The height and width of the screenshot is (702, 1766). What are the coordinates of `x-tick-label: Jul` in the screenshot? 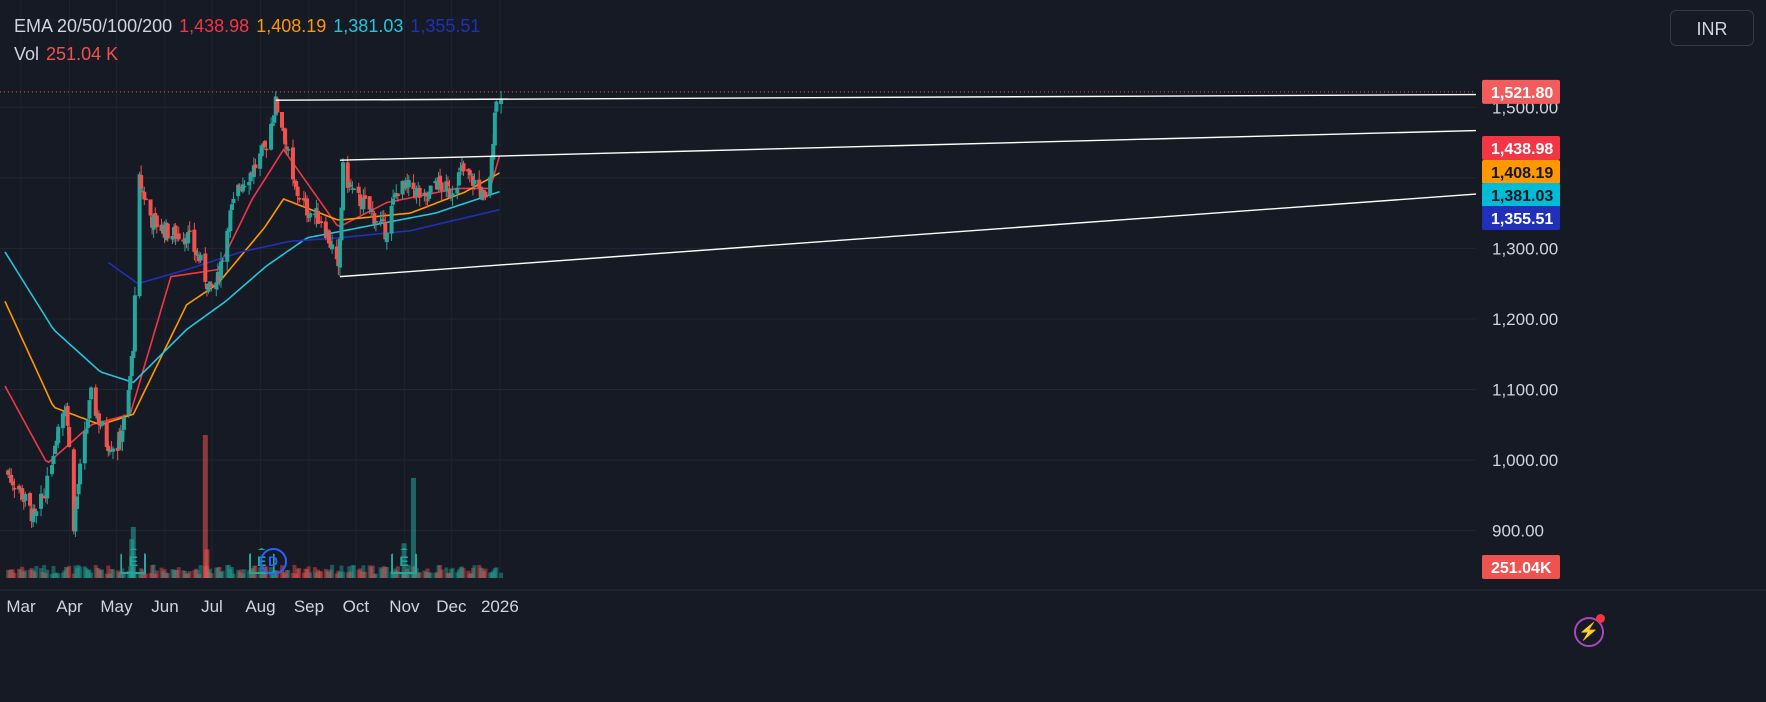 It's located at (212, 606).